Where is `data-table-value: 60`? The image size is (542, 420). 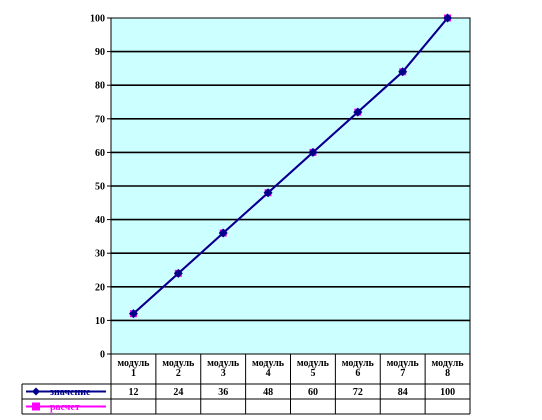 data-table-value: 60 is located at coordinates (313, 392).